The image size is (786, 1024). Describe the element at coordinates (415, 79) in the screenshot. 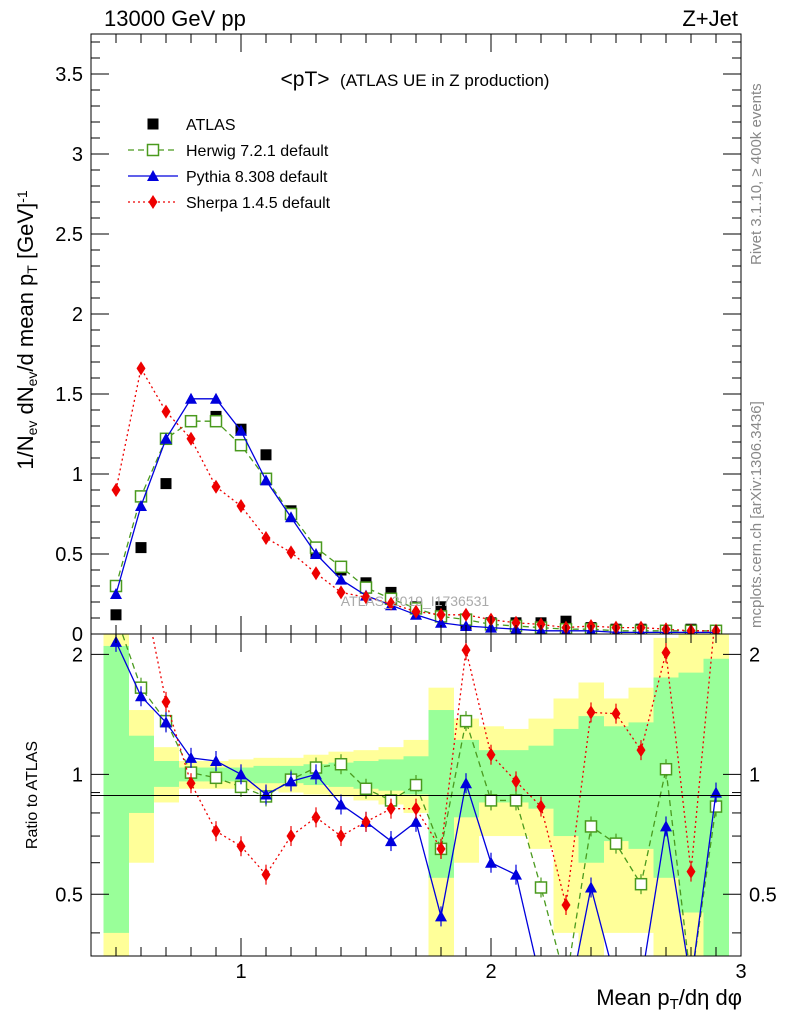

I see `plot-title: <pT> (ATLAS UE in Z production)` at that location.